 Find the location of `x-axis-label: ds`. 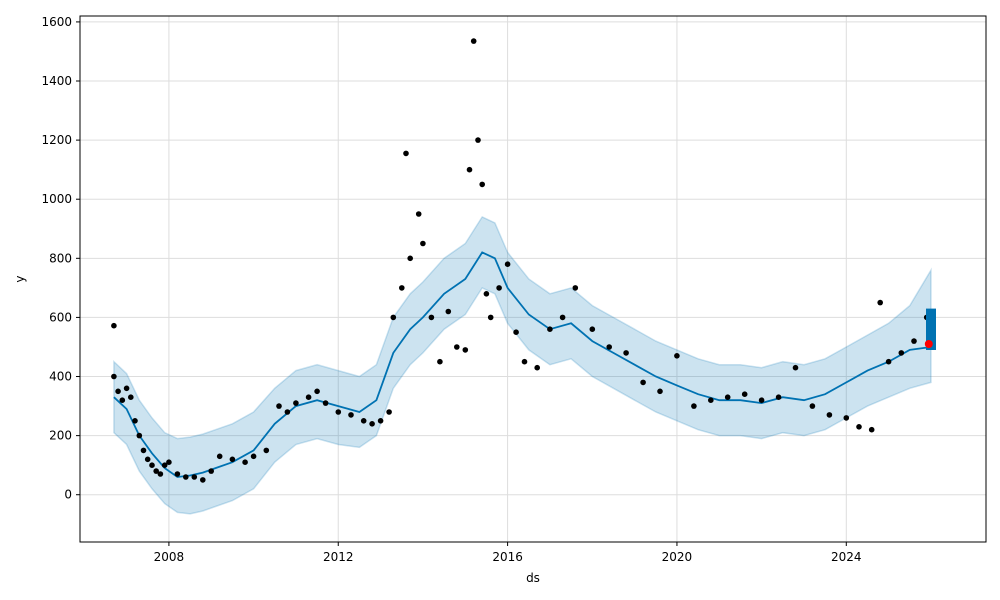

x-axis-label: ds is located at coordinates (533, 578).